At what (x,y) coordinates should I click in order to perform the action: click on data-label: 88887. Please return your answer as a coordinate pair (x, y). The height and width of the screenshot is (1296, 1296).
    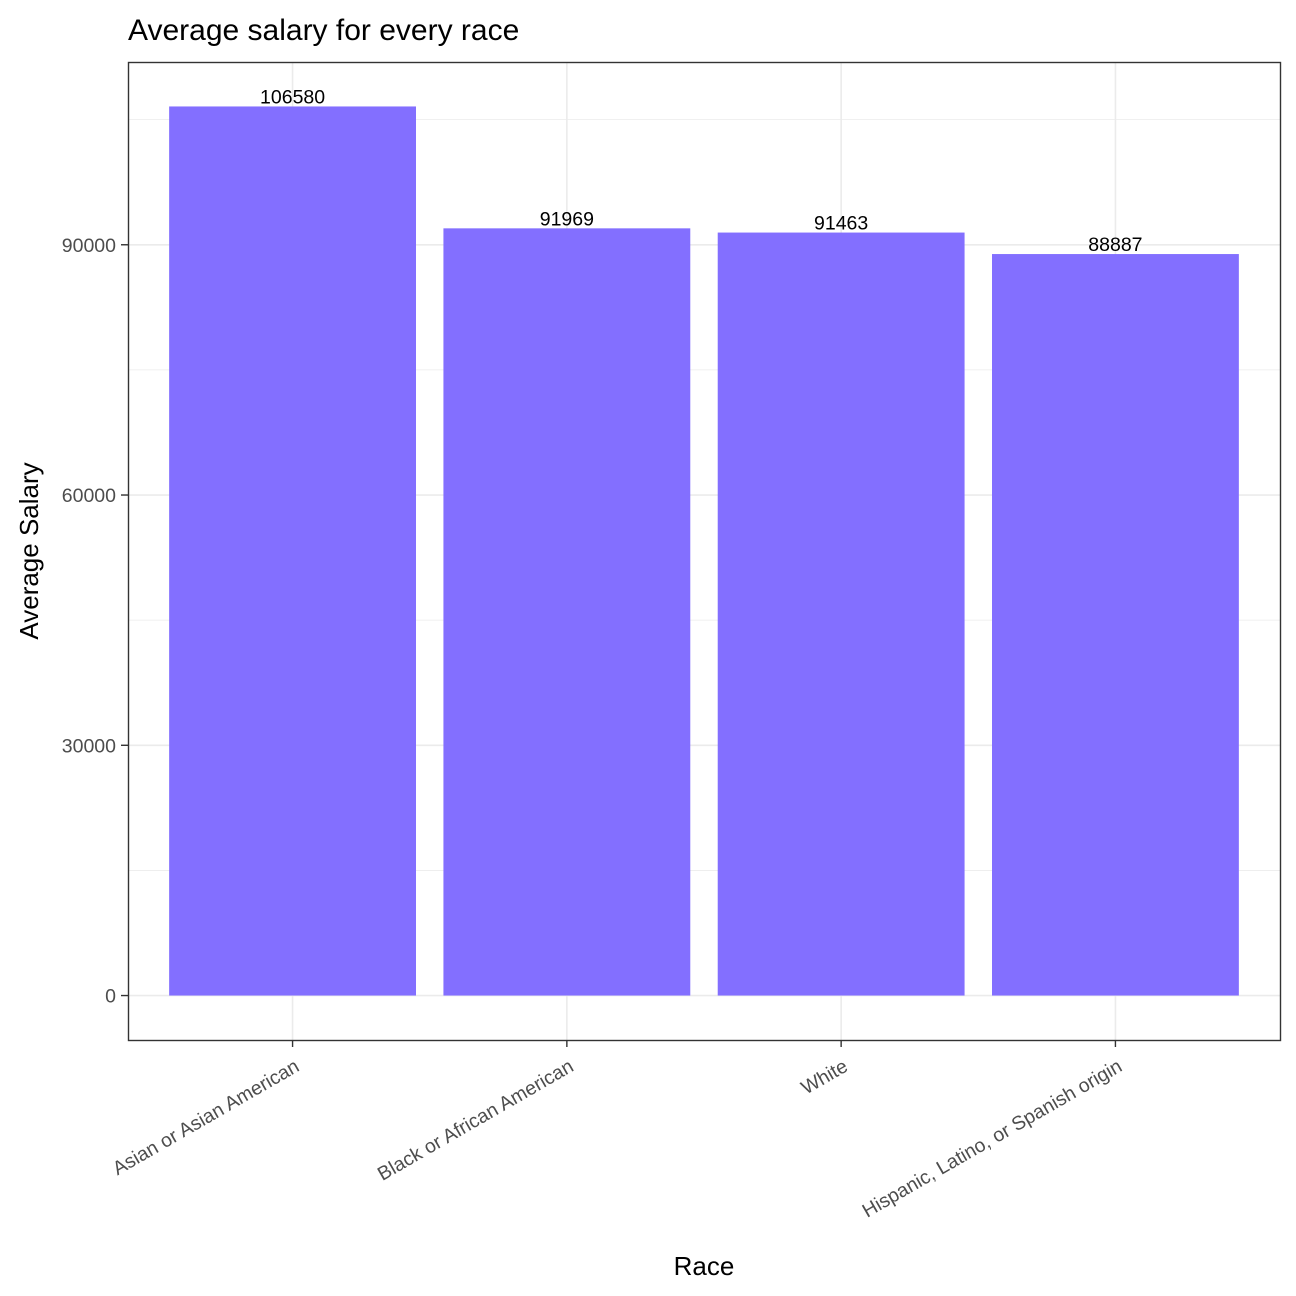
    Looking at the image, I should click on (1115, 245).